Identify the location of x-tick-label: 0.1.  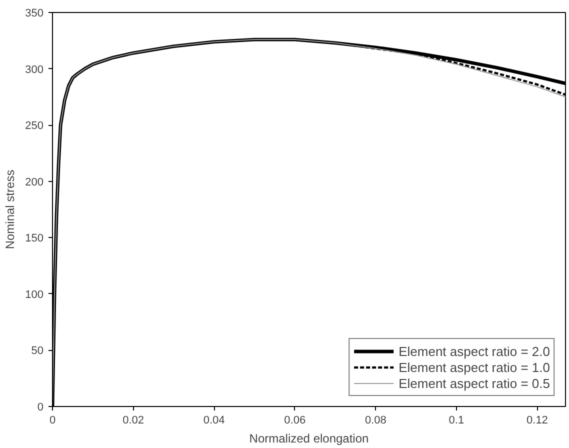
(456, 420).